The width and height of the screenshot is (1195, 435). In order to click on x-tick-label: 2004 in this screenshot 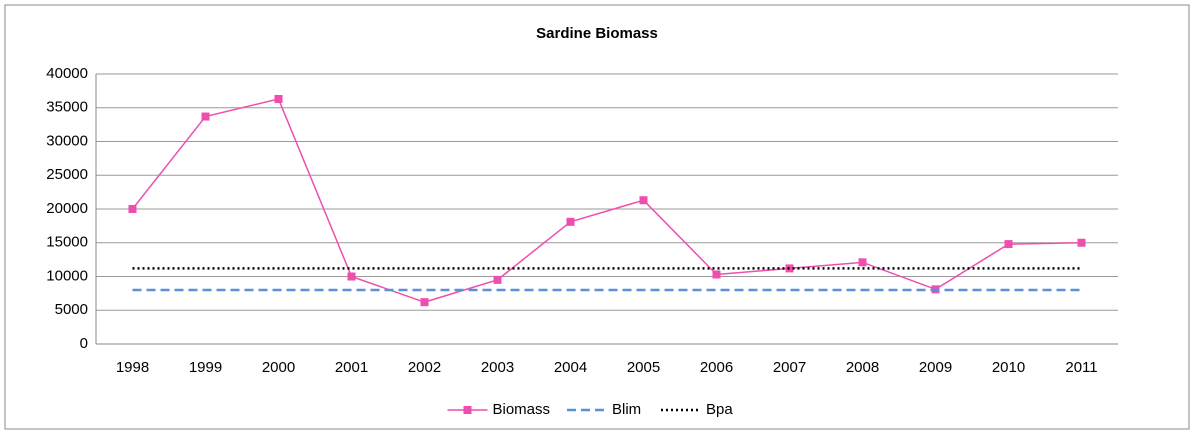, I will do `click(570, 367)`.